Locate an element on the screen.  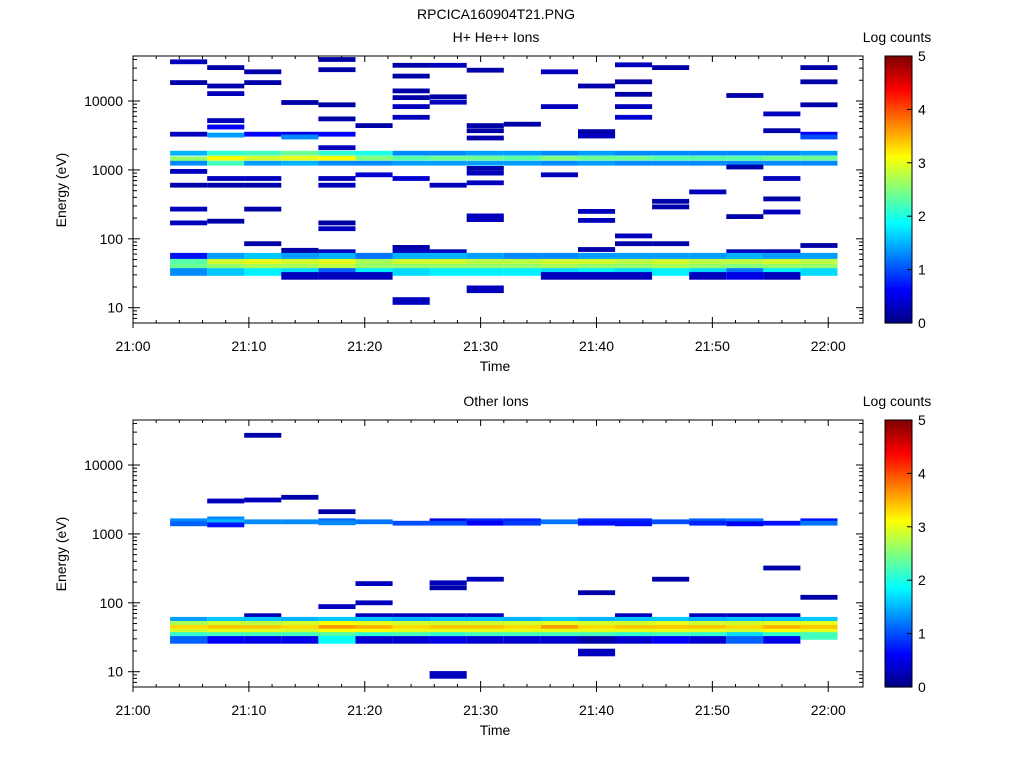
colorbar-tick-label: 5 is located at coordinates (922, 420).